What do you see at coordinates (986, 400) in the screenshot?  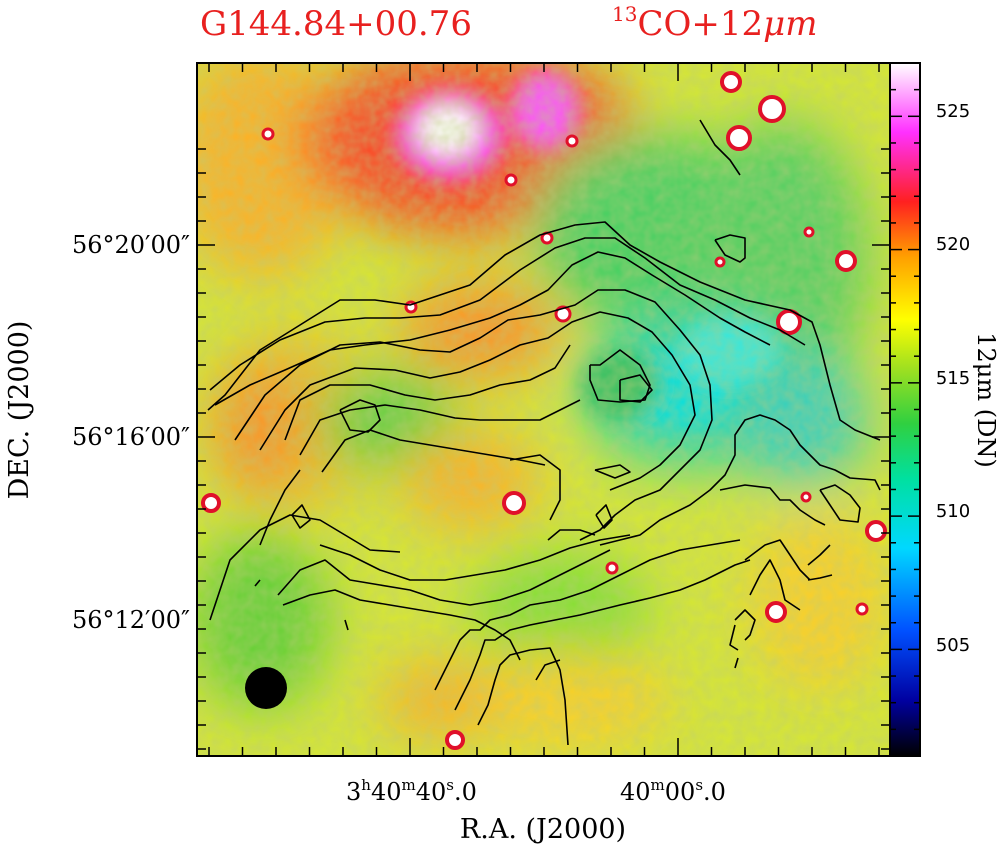 I see `colorbar-label: 12μm (DN)` at bounding box center [986, 400].